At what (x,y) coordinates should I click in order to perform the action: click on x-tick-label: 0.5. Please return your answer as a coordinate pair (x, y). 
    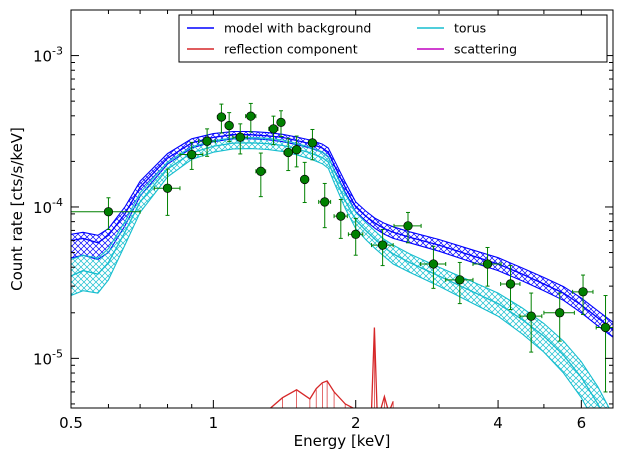
    Looking at the image, I should click on (71, 423).